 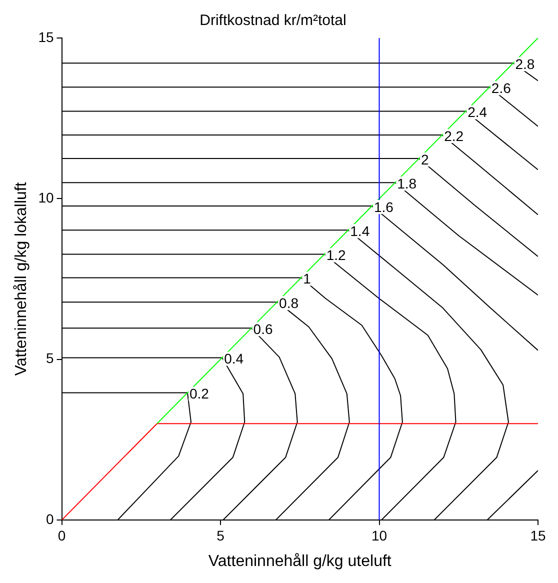 What do you see at coordinates (407, 183) in the screenshot?
I see `series-label: 1.8` at bounding box center [407, 183].